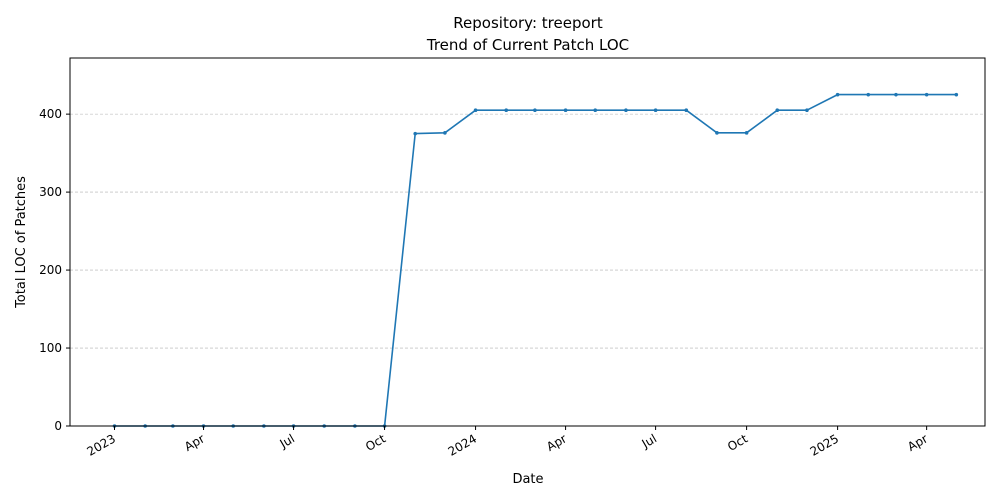 This screenshot has width=1000, height=500. I want to click on y-tick-label: 100, so click(50, 348).